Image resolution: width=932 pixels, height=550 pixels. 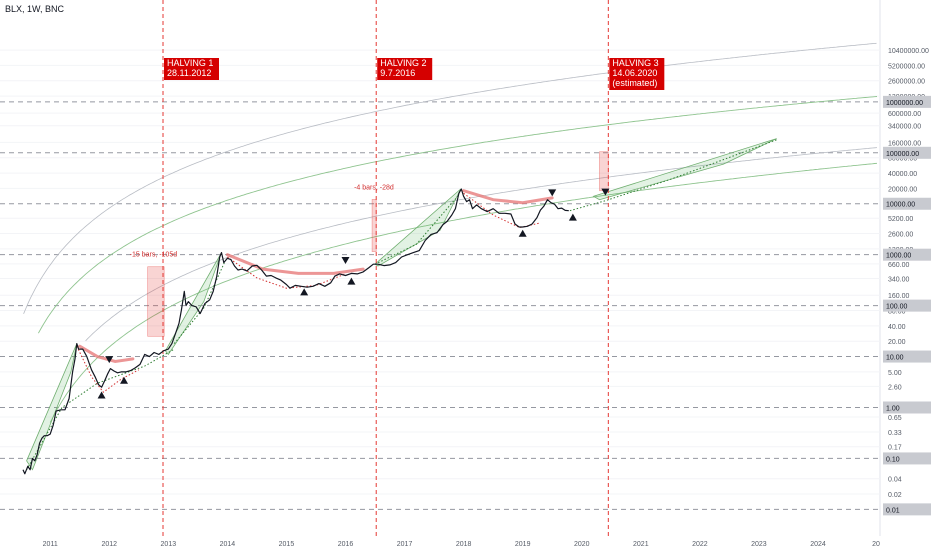 What do you see at coordinates (818, 544) in the screenshot?
I see `x-tick-label: 2024` at bounding box center [818, 544].